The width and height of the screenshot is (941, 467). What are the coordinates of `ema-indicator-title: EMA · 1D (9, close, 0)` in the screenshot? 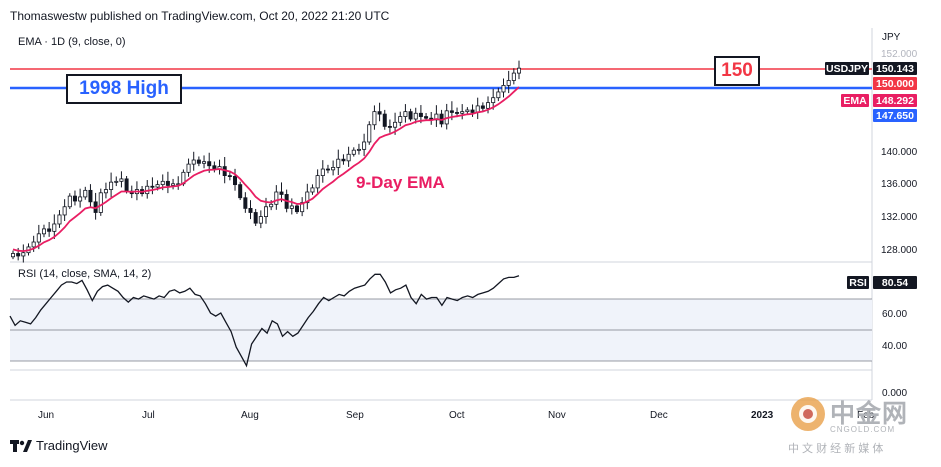 It's located at (72, 42).